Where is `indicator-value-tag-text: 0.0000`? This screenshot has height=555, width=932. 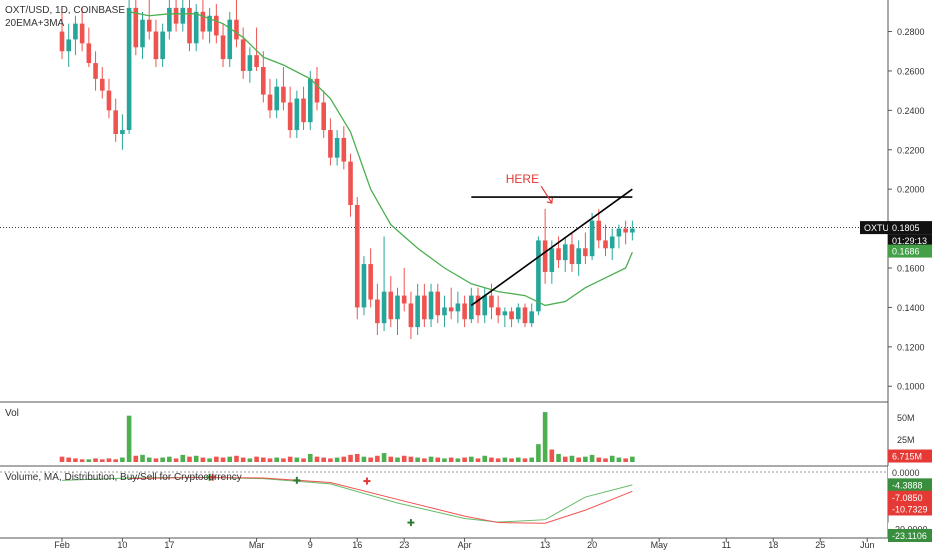 indicator-value-tag-text: 0.0000 is located at coordinates (906, 473).